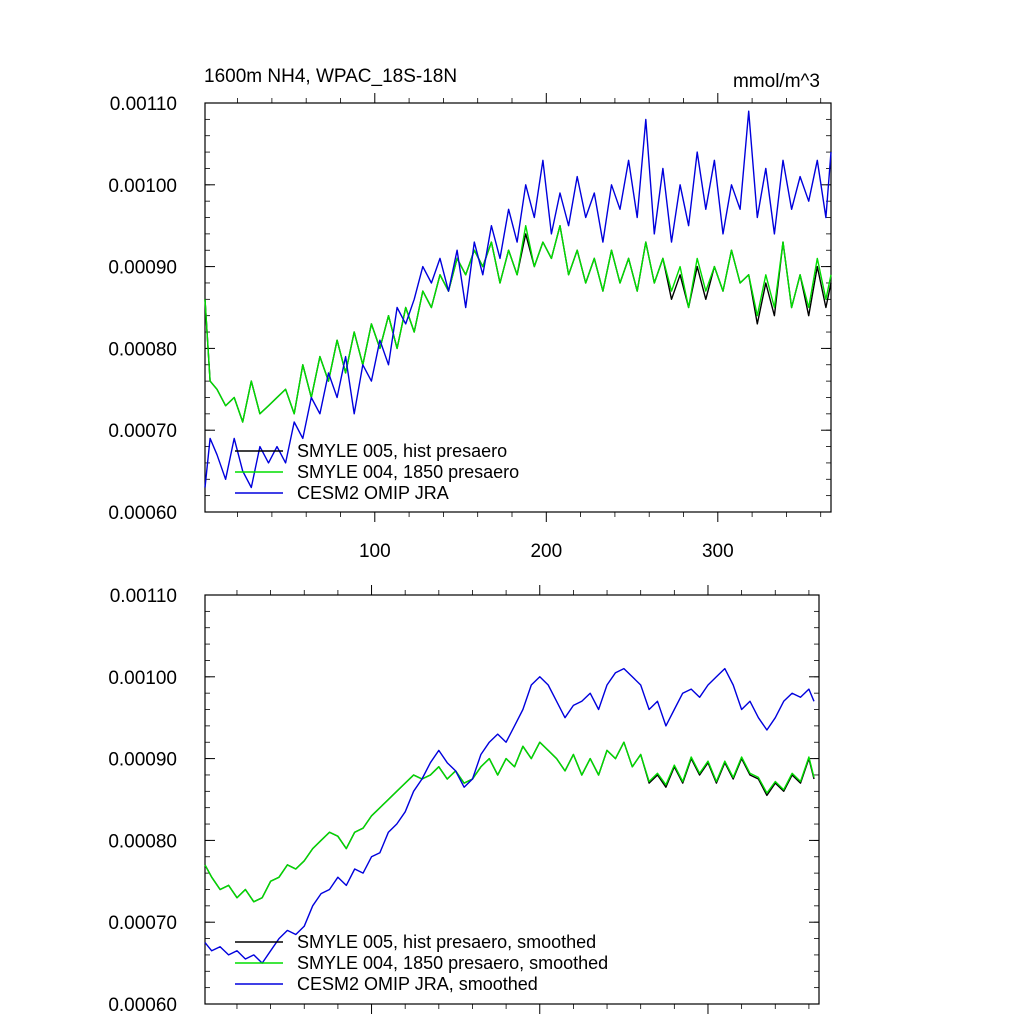 The width and height of the screenshot is (1024, 1024). What do you see at coordinates (408, 472) in the screenshot?
I see `legend-label: SMYLE 004, 1850 presaero` at bounding box center [408, 472].